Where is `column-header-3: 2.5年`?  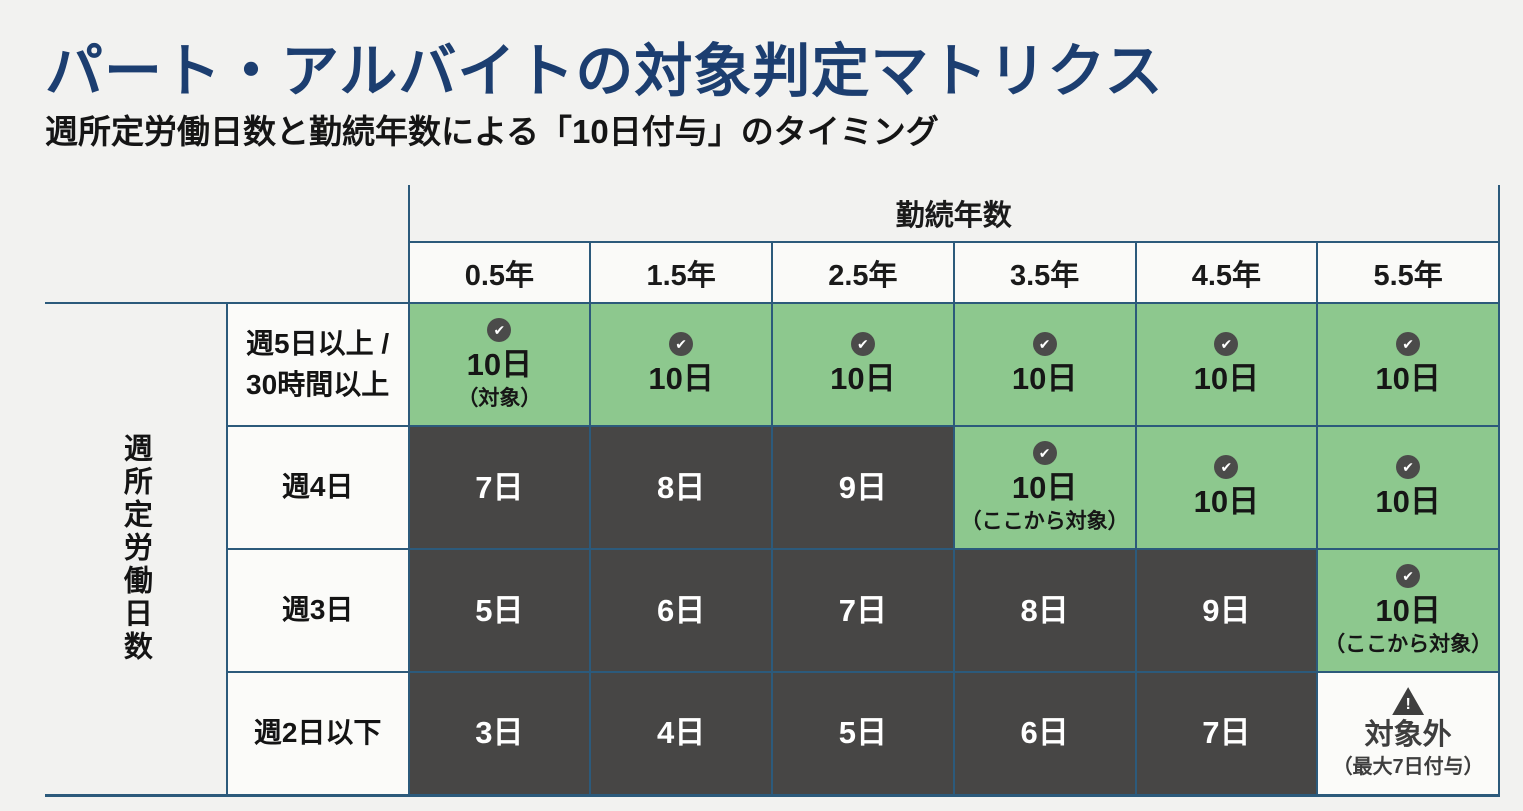
column-header-3: 2.5年 is located at coordinates (863, 272).